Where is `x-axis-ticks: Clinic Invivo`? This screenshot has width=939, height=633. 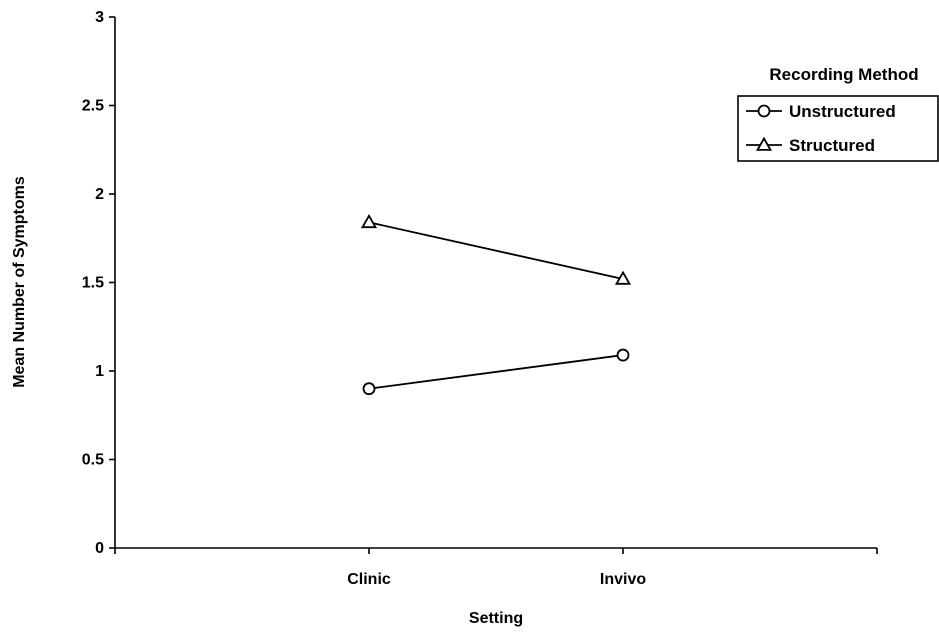 x-axis-ticks: Clinic Invivo is located at coordinates (496, 568).